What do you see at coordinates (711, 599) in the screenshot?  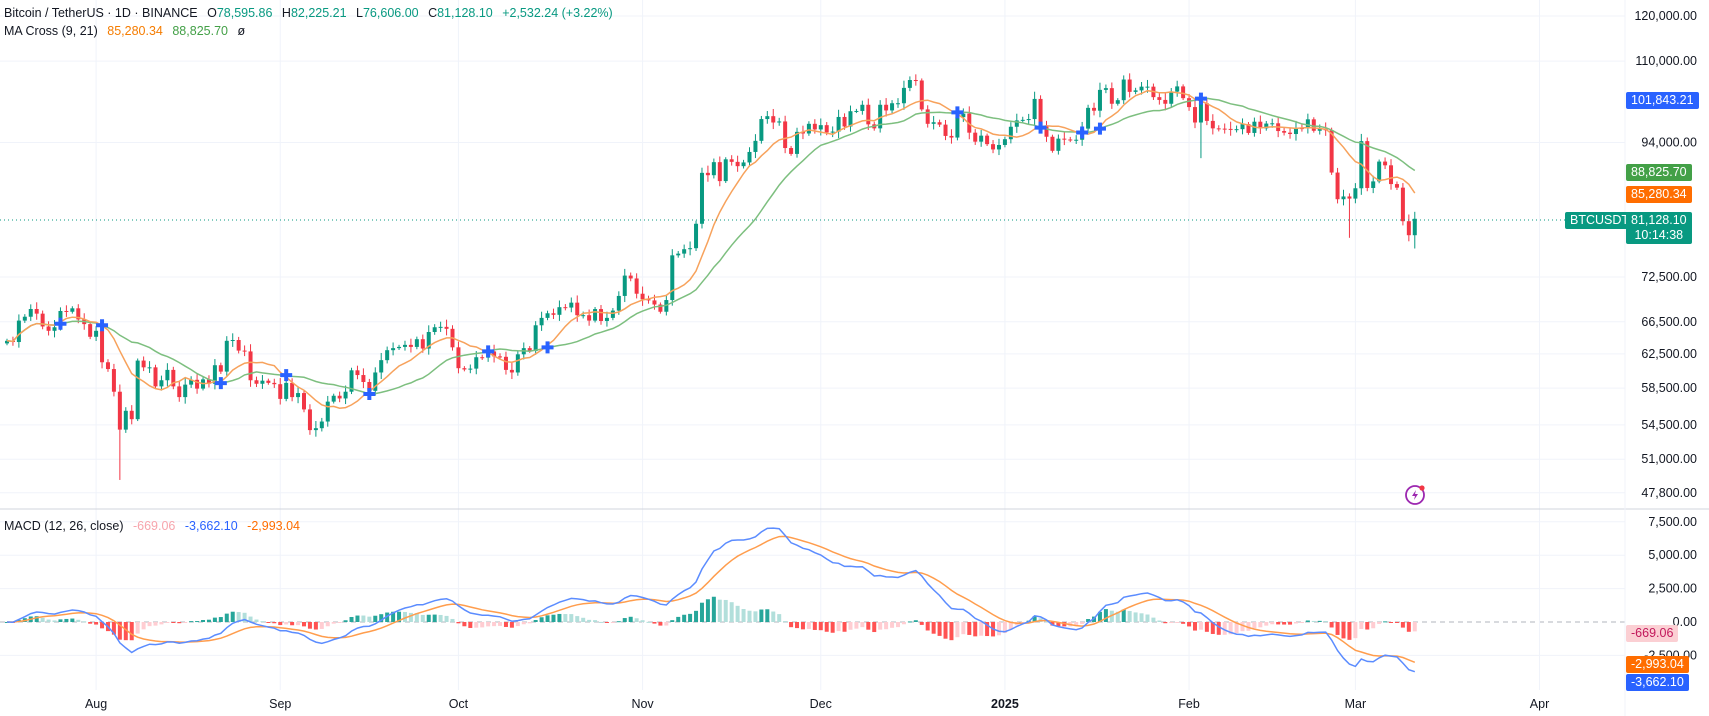 I see `macd-signal-line` at bounding box center [711, 599].